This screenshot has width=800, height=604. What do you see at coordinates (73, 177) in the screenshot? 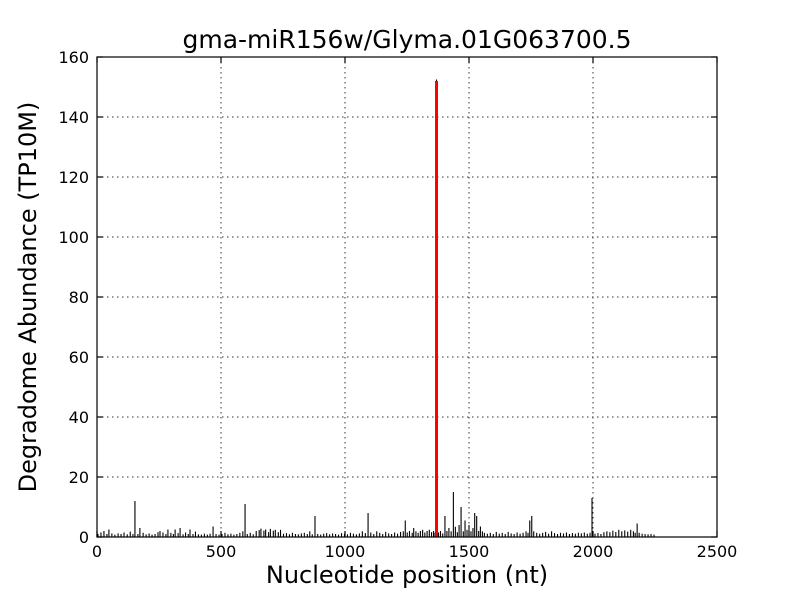
I see `y-tick-label: 120` at bounding box center [73, 177].